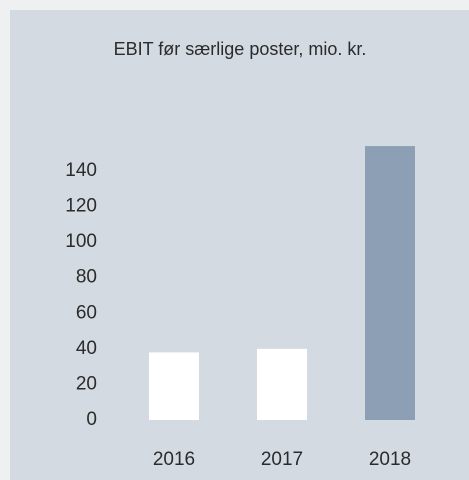 This screenshot has height=480, width=469. Describe the element at coordinates (86, 277) in the screenshot. I see `y-tick-label: 80` at that location.